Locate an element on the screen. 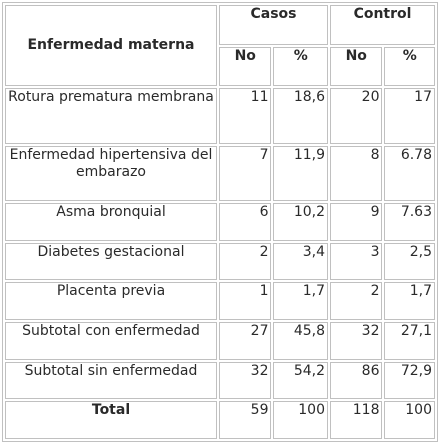 This screenshot has height=445, width=444. casos-pct-cell: 1,7 is located at coordinates (300, 301).